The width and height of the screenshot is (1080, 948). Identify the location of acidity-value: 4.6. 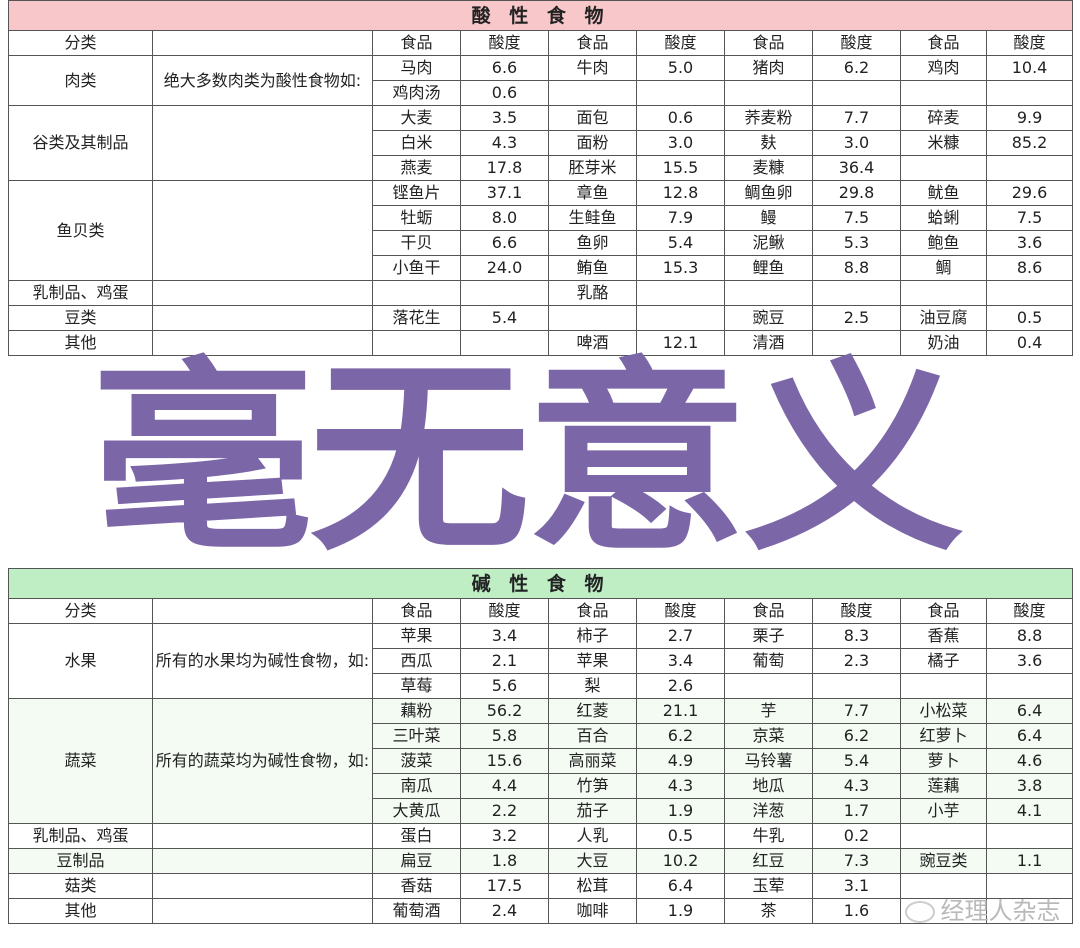
(1029, 761).